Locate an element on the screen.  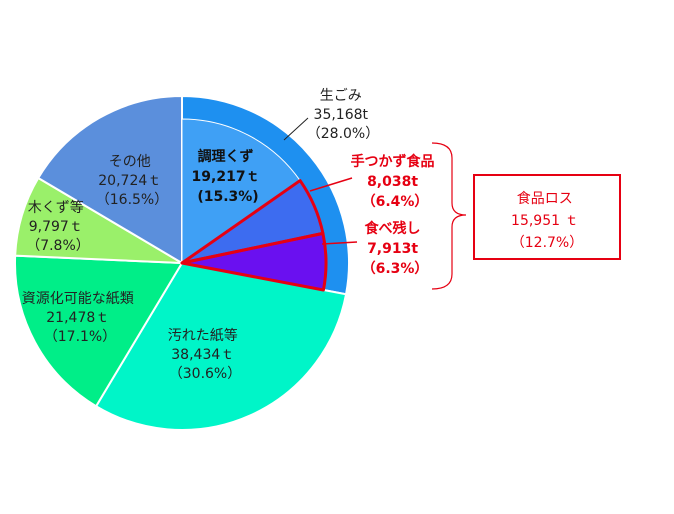
svg-text: 食品ロス 15,951 ｔ （12.7%） is located at coordinates (547, 220).